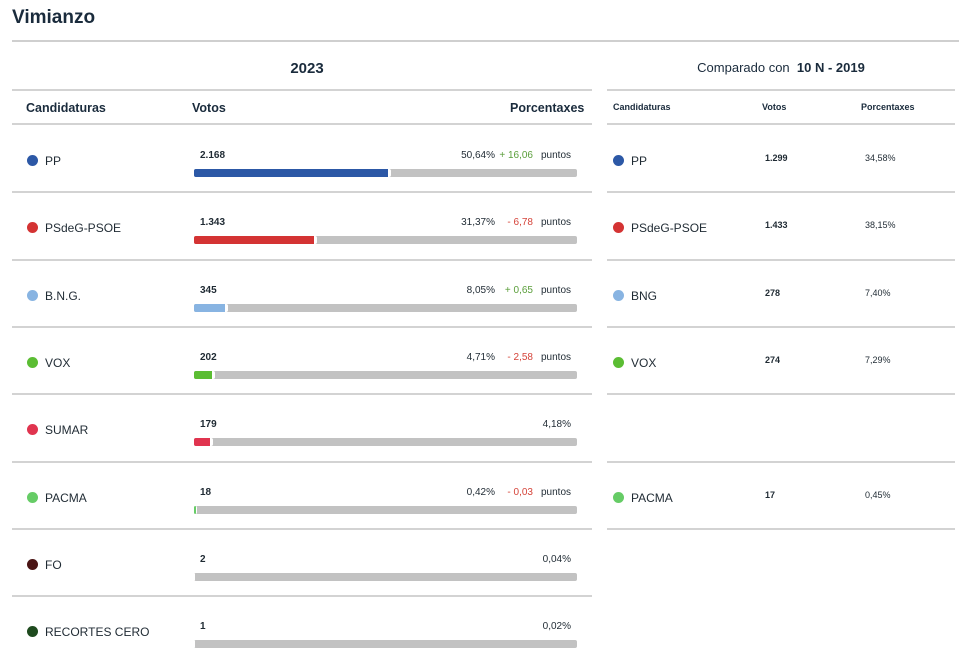  I want to click on percentage-value: 50,64%, so click(478, 155).